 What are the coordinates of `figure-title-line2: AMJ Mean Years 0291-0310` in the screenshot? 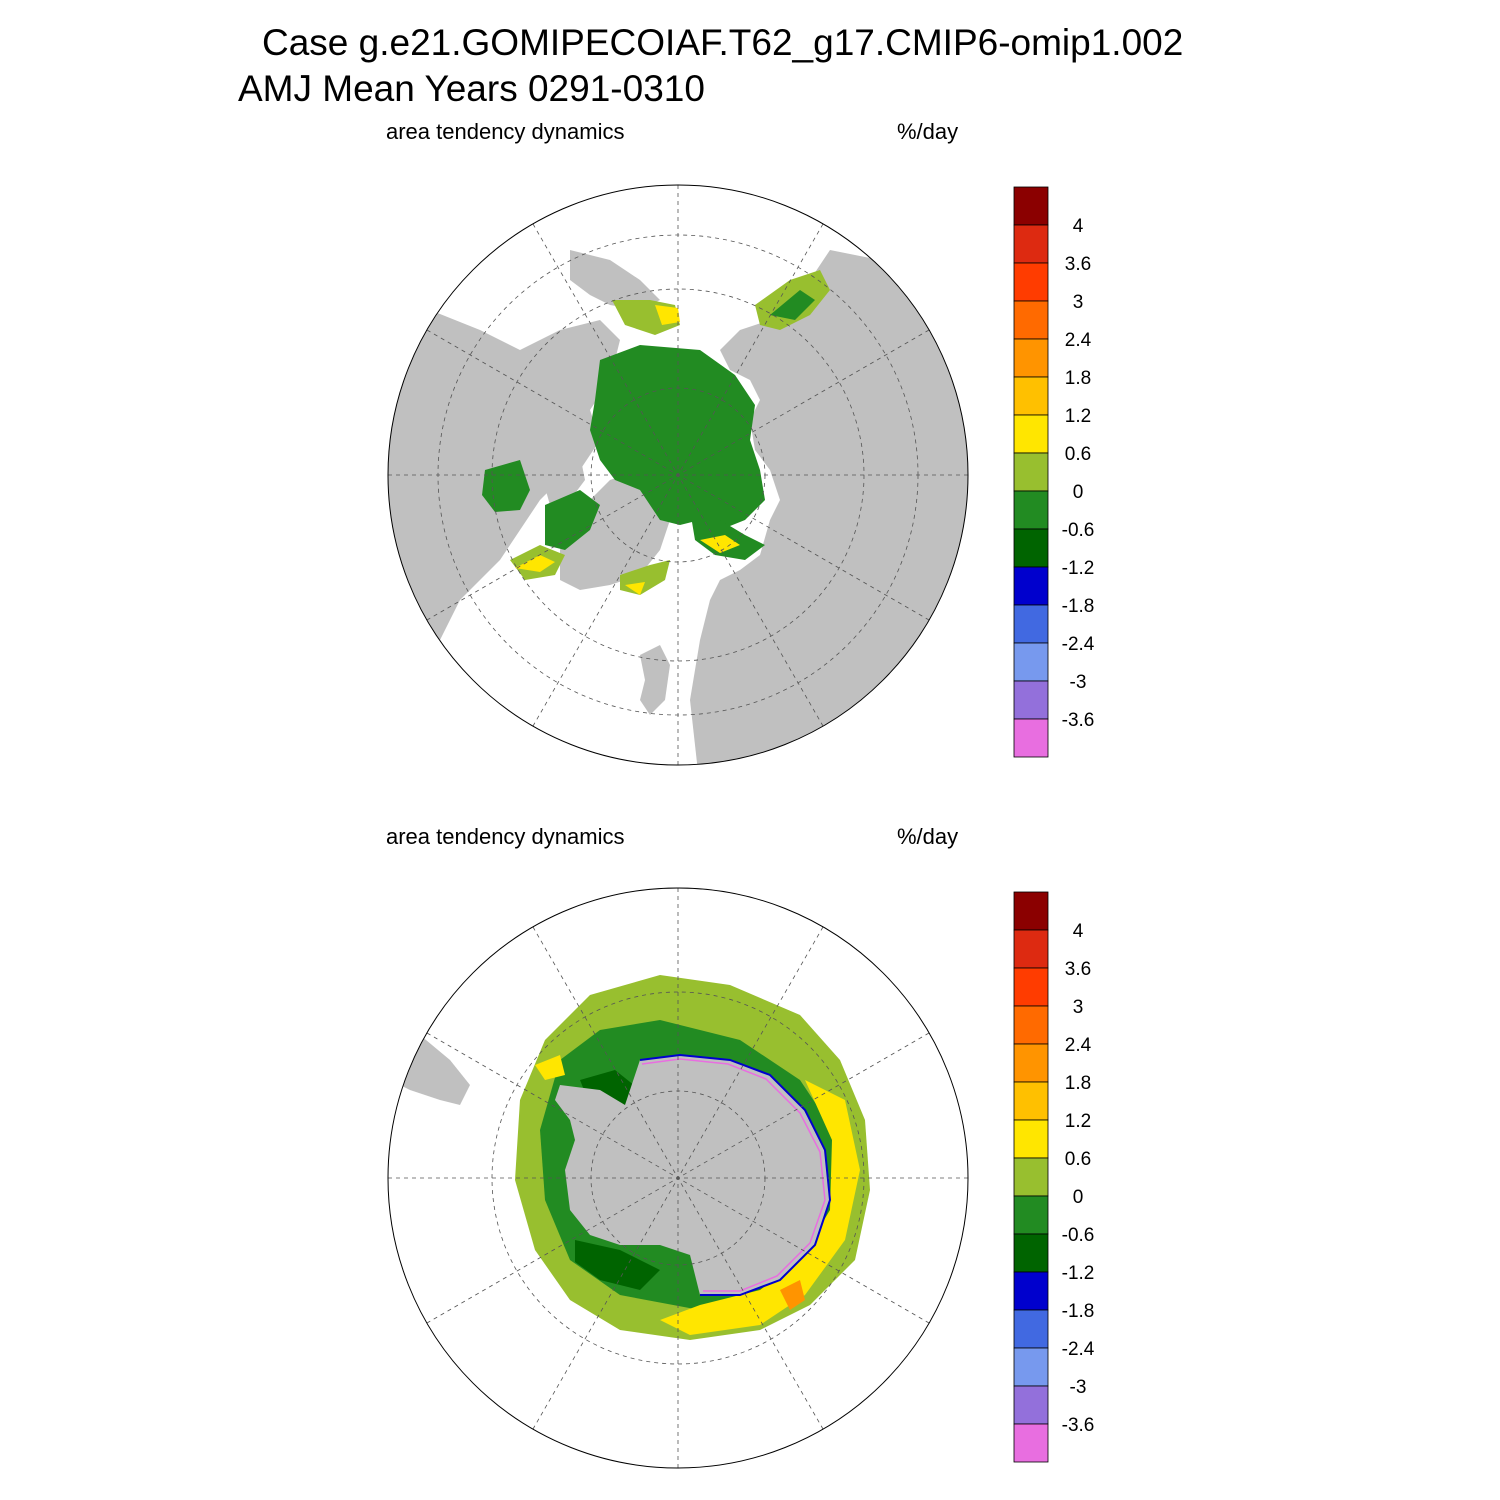 It's located at (471, 88).